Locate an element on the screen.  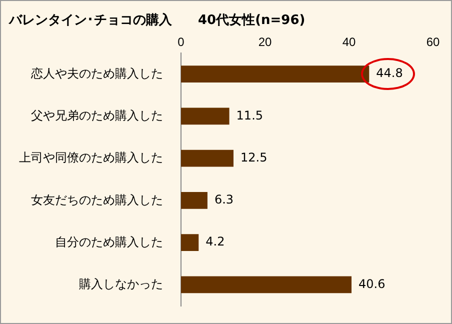
chart-title: バレンタイン･チョコの購入 40代女性(n=96) is located at coordinates (157, 20).